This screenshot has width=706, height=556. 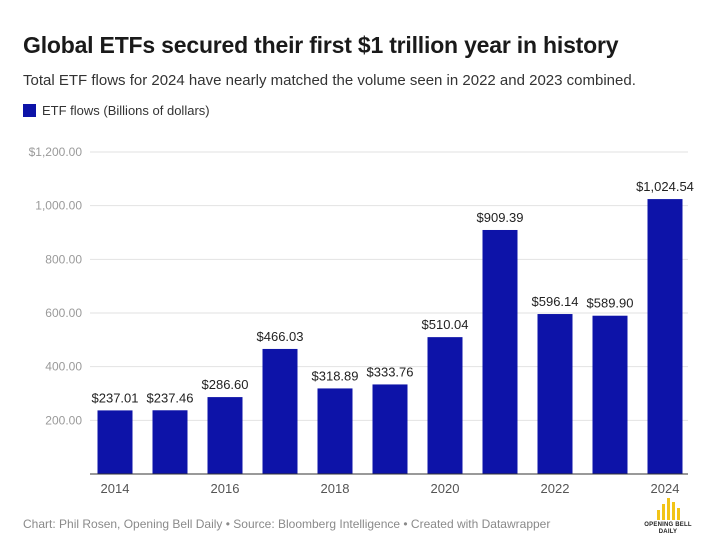 I want to click on bar-value-label: $1,024.54, so click(x=665, y=186).